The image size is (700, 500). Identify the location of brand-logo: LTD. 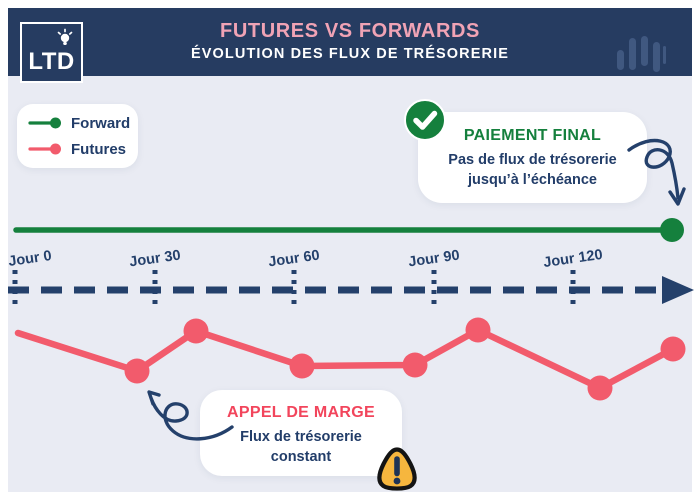
(51, 52).